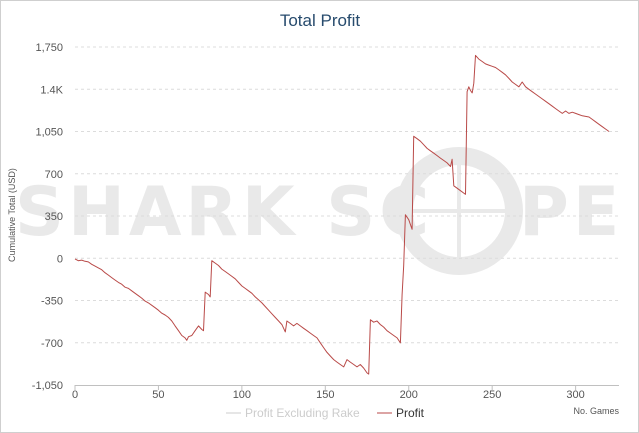 The image size is (639, 433). What do you see at coordinates (459, 211) in the screenshot?
I see `watermark-scope-icon` at bounding box center [459, 211].